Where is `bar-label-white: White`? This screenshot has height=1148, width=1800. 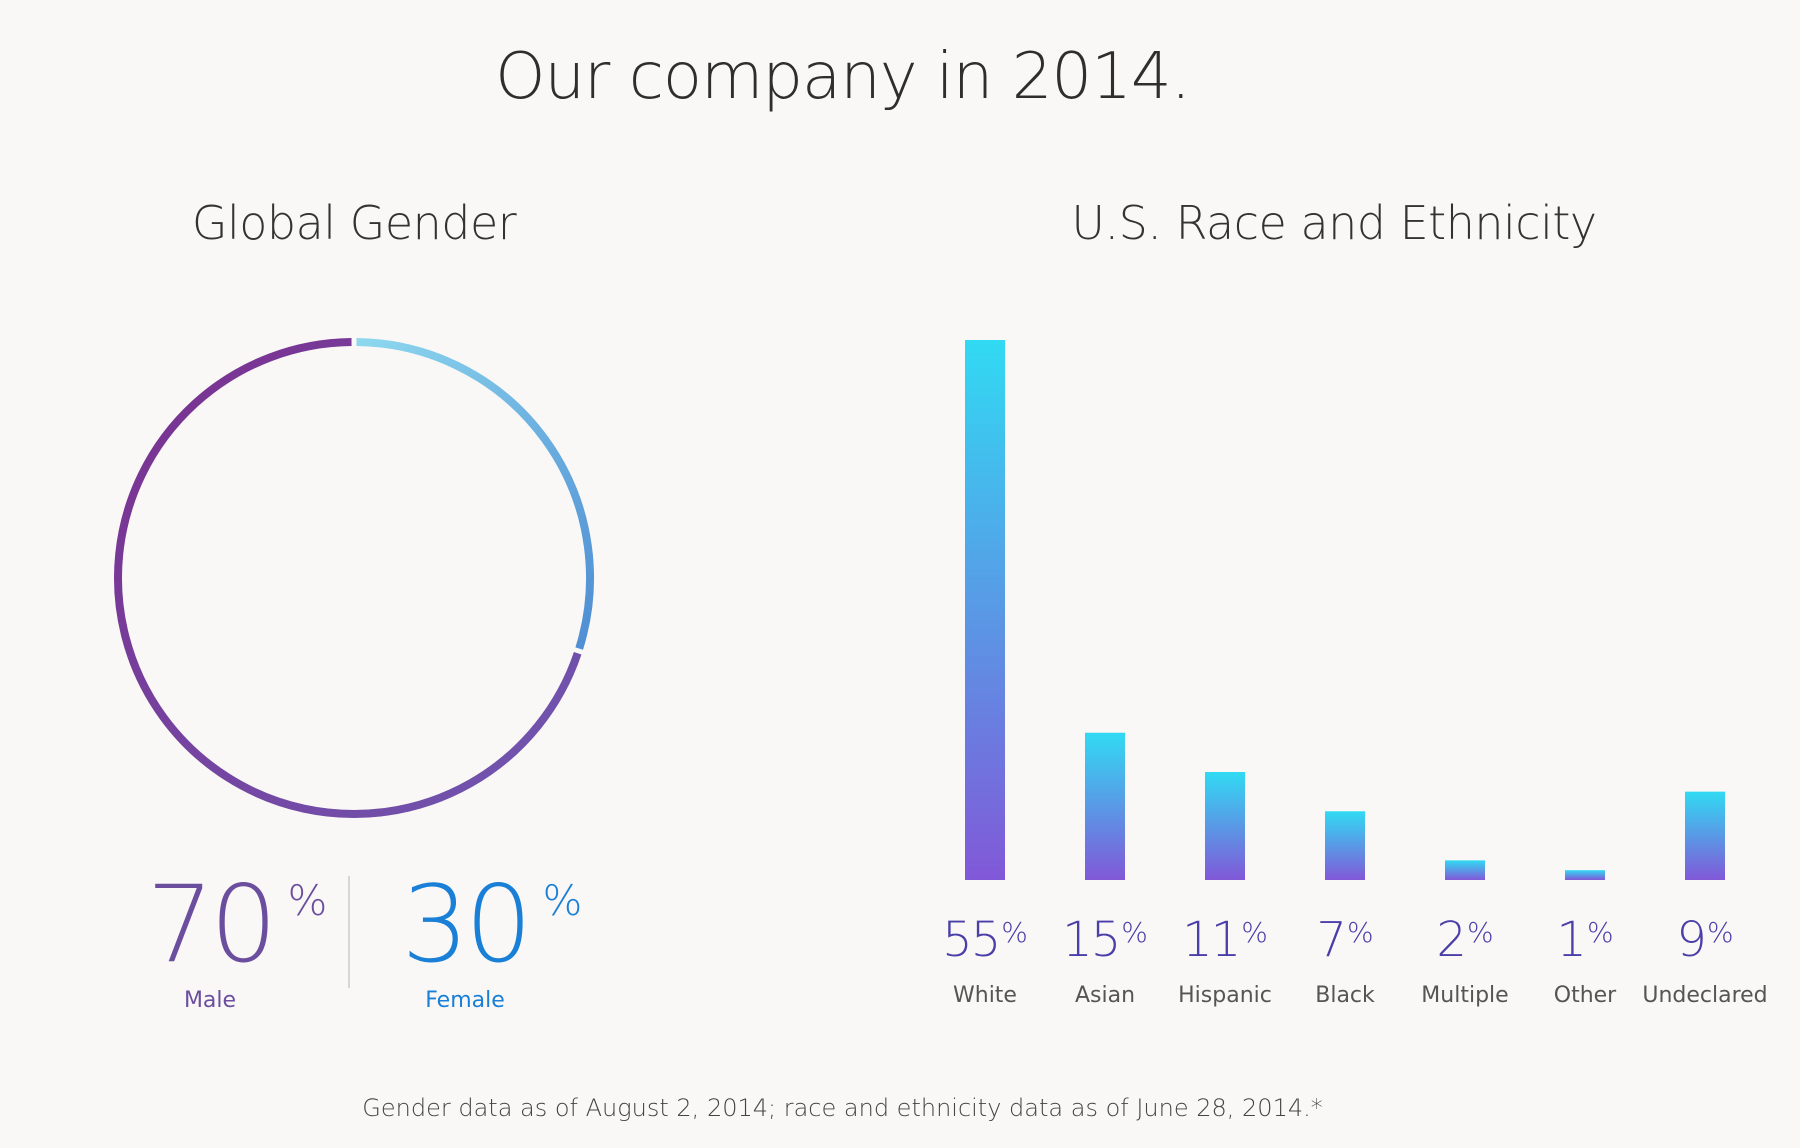
bar-label-white: White is located at coordinates (985, 995).